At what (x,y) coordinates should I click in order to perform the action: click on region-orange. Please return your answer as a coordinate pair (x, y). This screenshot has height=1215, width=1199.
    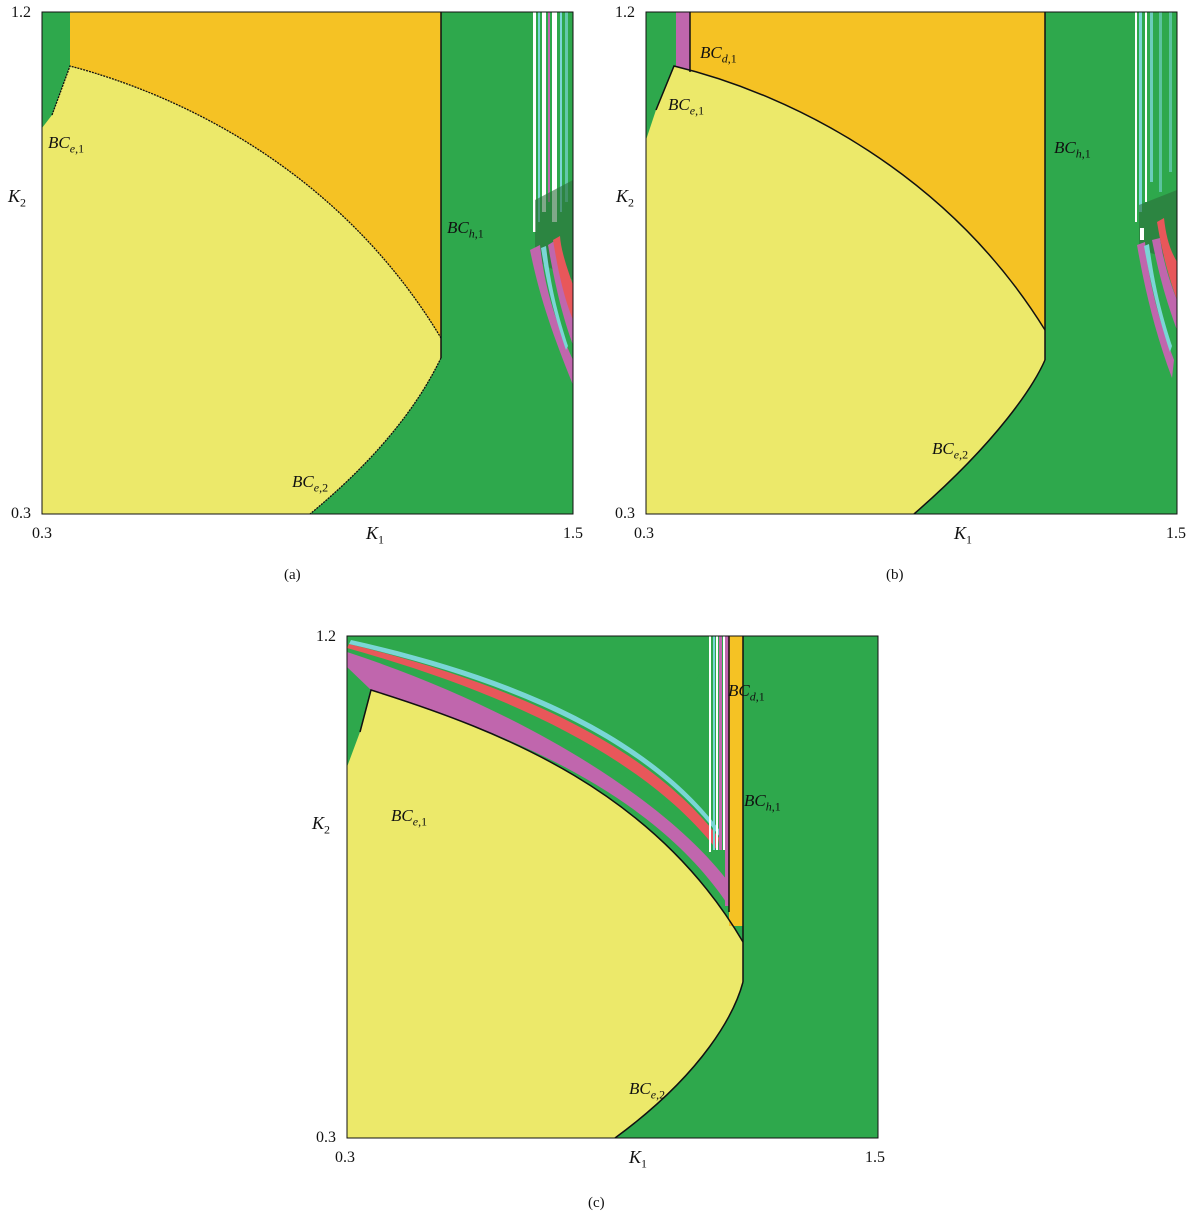
    Looking at the image, I should click on (736, 781).